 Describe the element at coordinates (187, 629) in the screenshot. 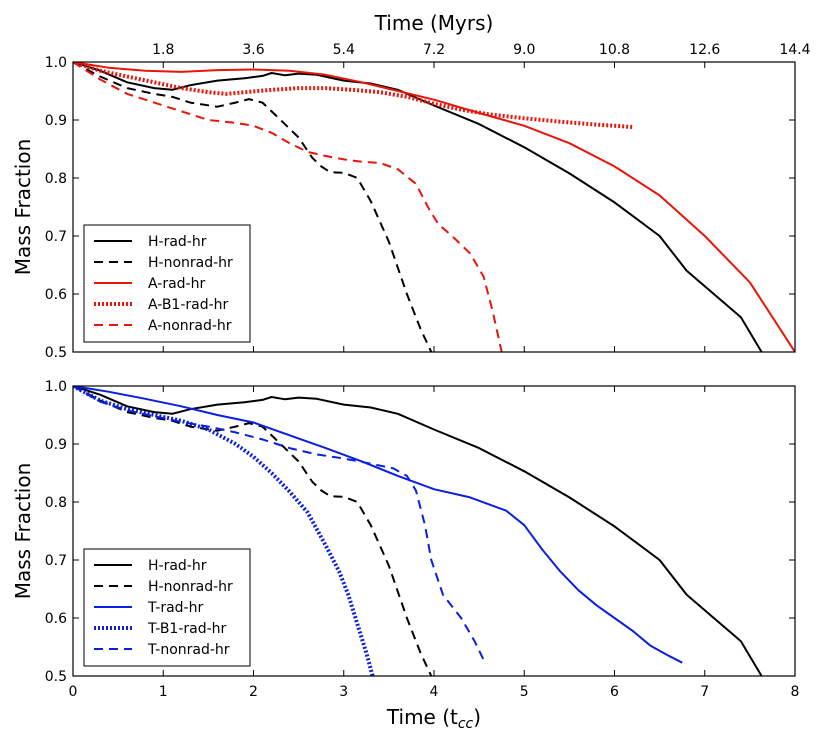

I see `legend-label: T-B1-rad-hr` at that location.